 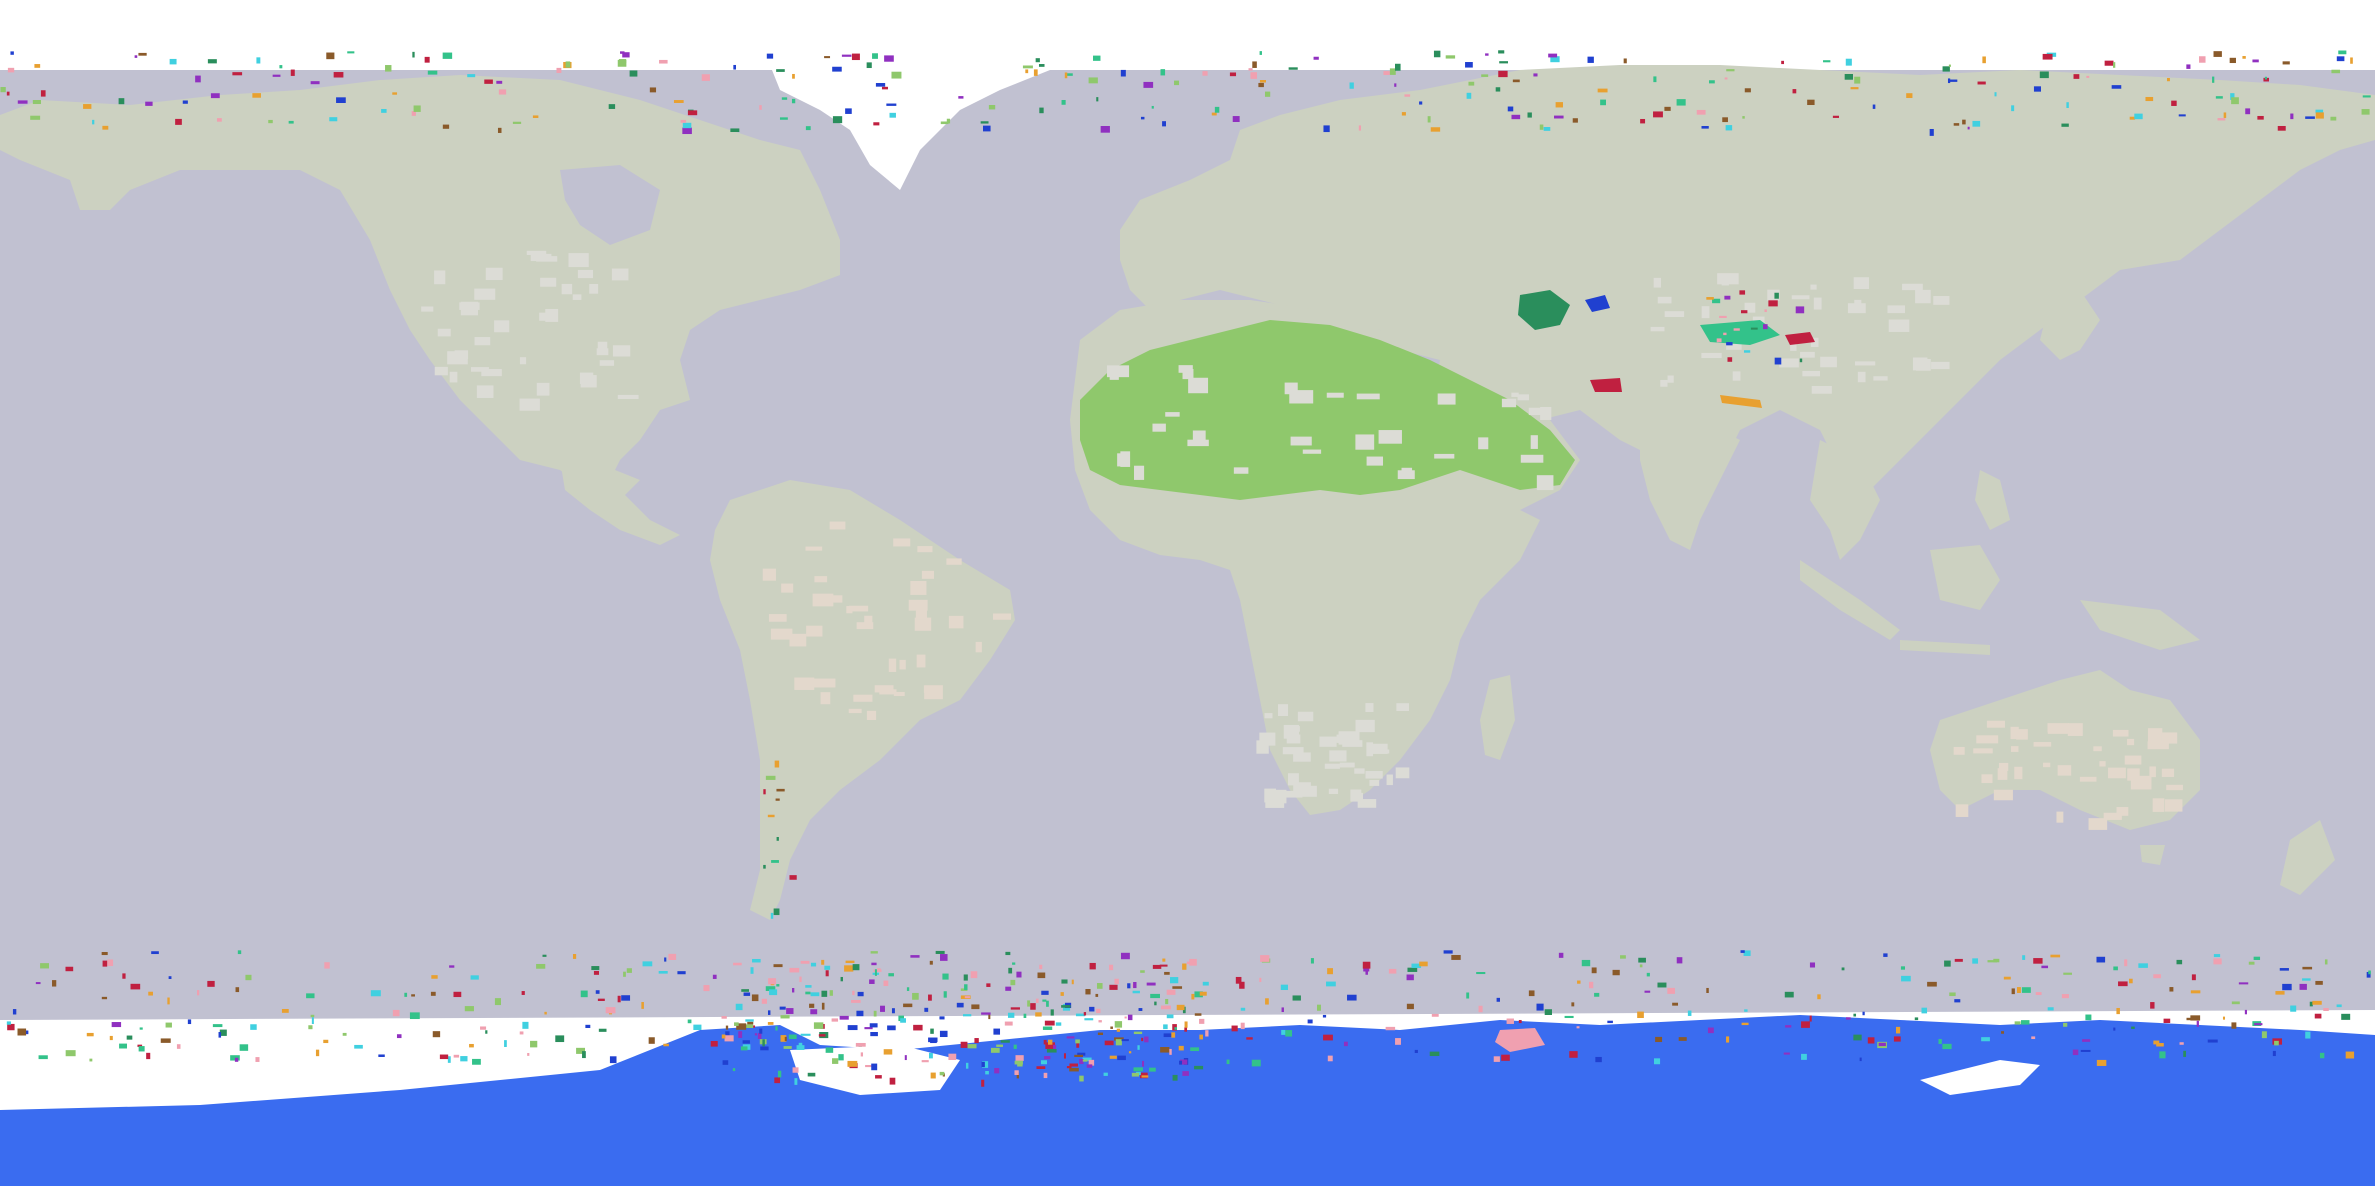 I want to click on antarctica-cluster, so click(x=1187, y=1100).